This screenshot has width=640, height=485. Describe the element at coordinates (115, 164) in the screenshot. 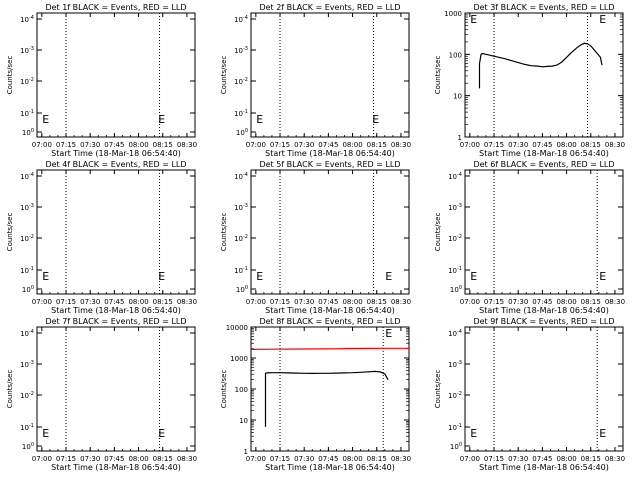

I see `panel-title: Det 4f BLACK = Events, RED = LLD` at that location.